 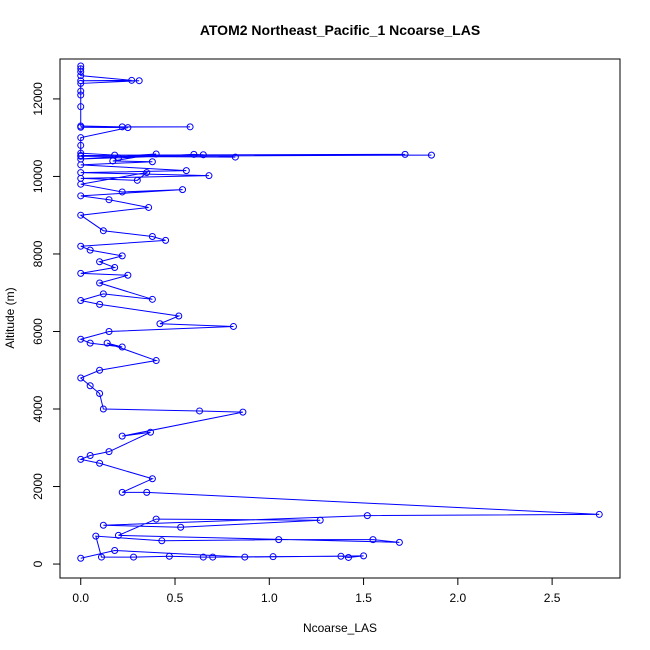 I want to click on y-tick-label: 12000, so click(x=38, y=99).